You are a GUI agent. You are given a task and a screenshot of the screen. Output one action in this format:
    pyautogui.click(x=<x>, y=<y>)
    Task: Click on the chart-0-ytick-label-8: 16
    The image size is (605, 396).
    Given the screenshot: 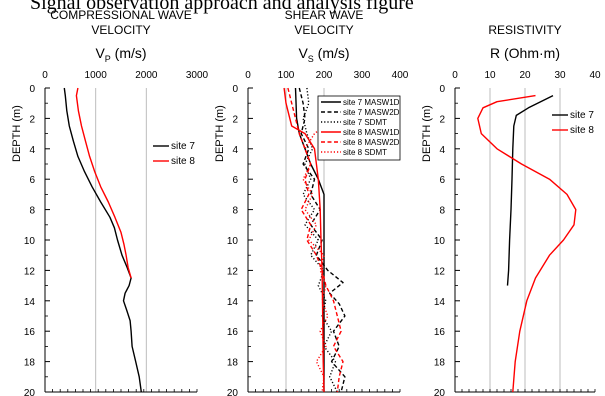 What is the action you would take?
    pyautogui.click(x=30, y=332)
    